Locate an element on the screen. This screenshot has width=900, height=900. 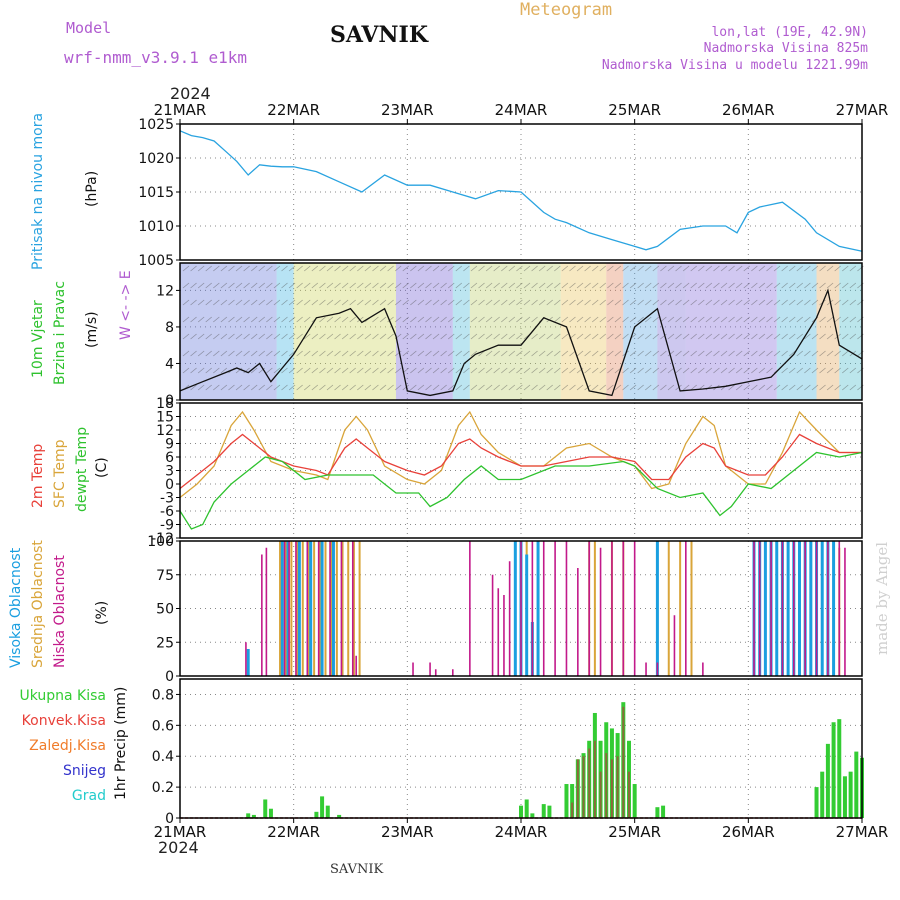
model-label: Model is located at coordinates (89, 28).